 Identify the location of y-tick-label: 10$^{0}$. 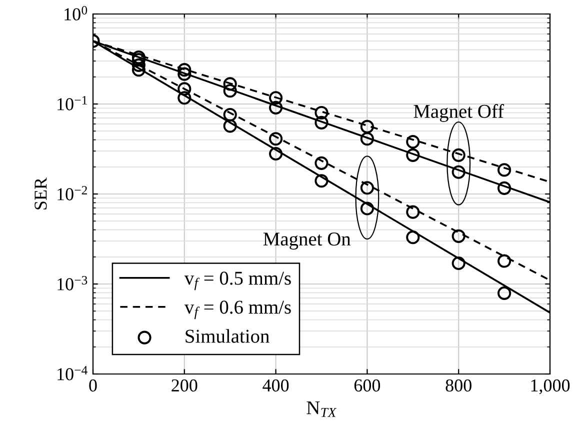
(76, 13).